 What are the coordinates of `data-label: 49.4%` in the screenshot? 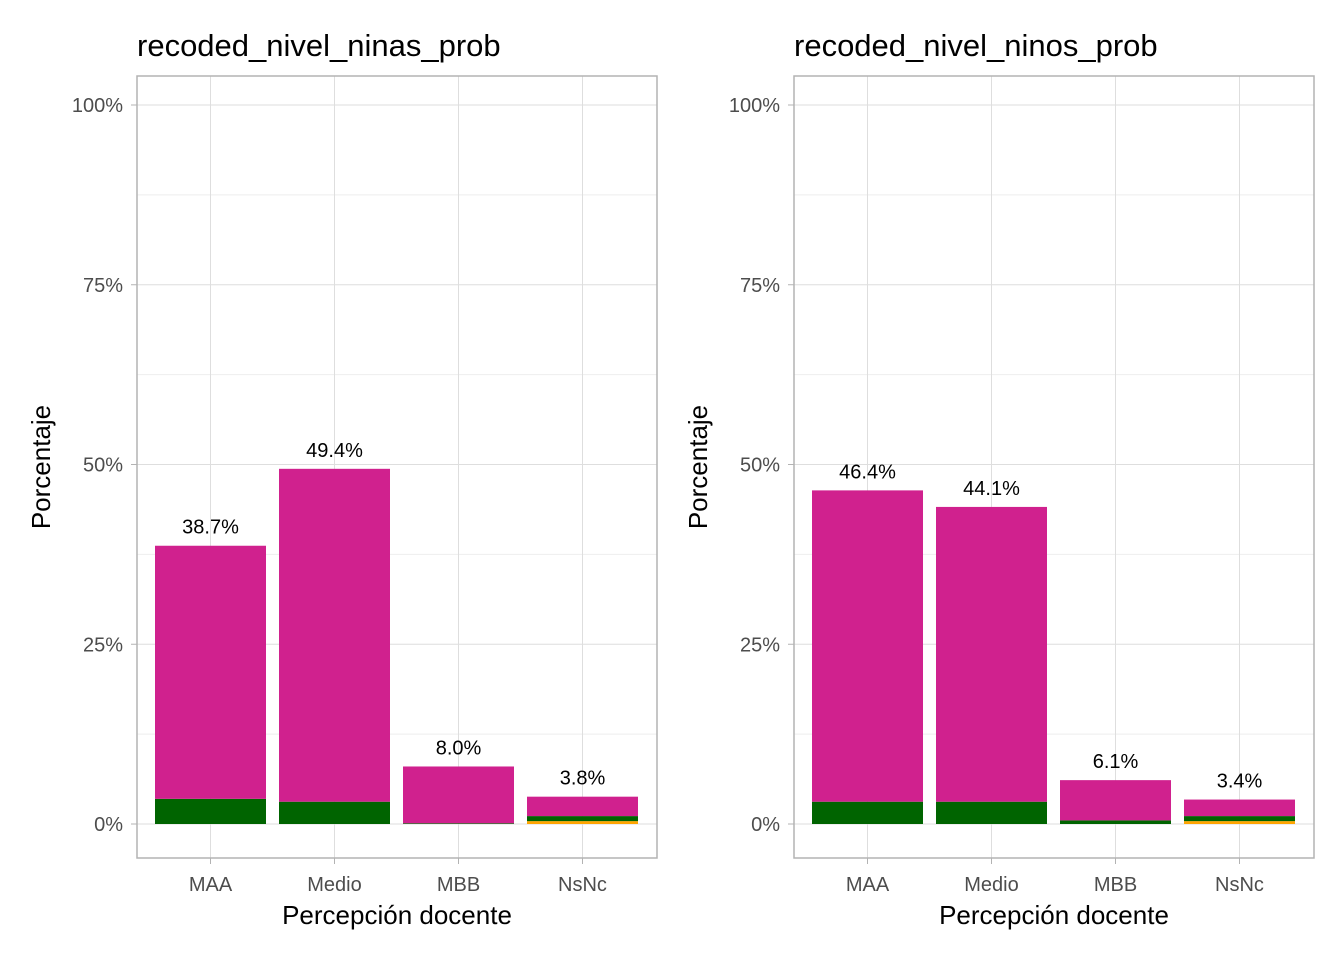 It's located at (334, 451).